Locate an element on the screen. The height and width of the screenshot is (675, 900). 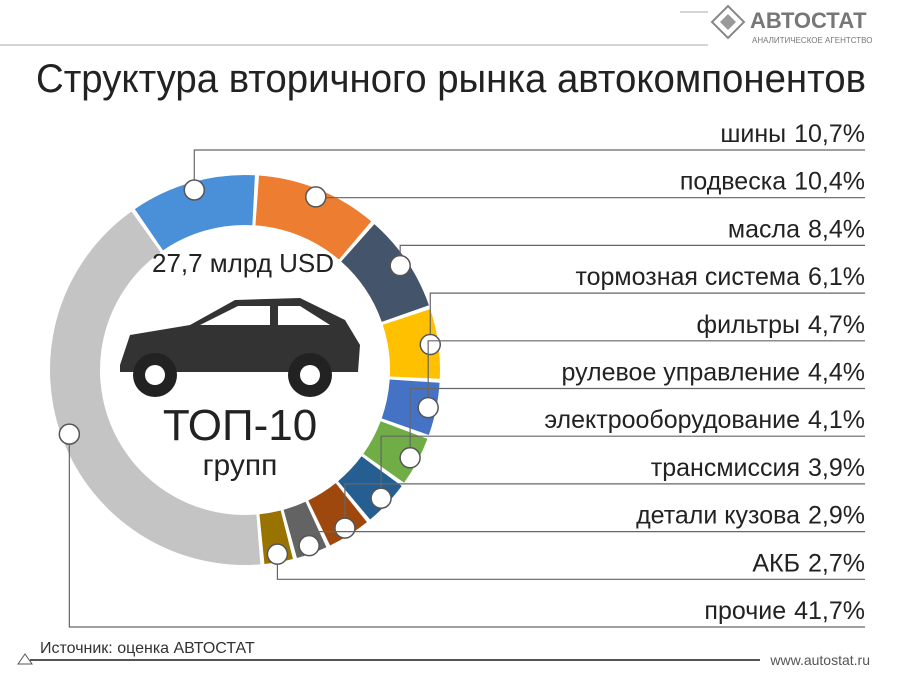
car-window is located at coordinates (265, 315).